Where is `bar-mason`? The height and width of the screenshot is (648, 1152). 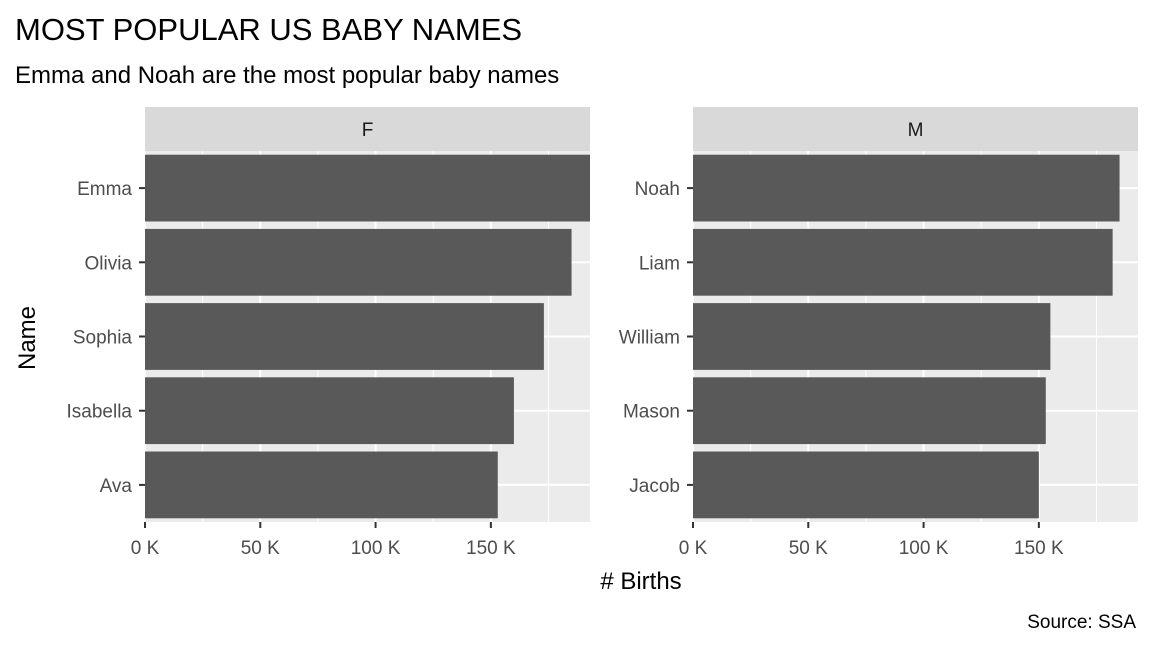
bar-mason is located at coordinates (869, 411).